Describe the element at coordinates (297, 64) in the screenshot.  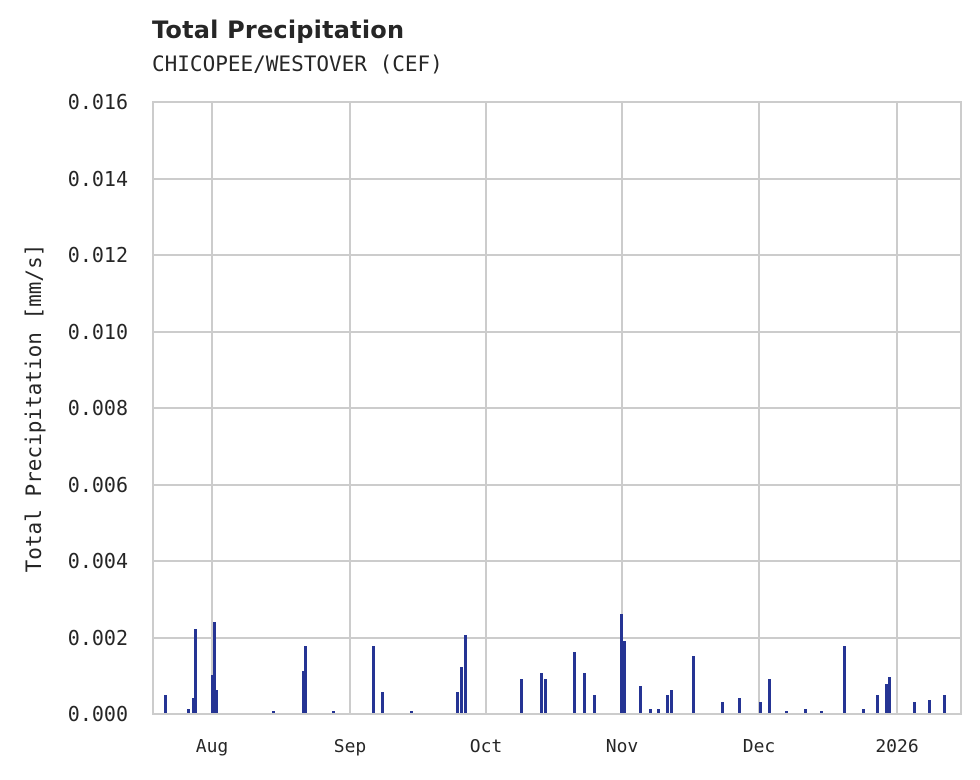
I see `chart-subtitle: CHICOPEE/WESTOVER (CEF)` at that location.